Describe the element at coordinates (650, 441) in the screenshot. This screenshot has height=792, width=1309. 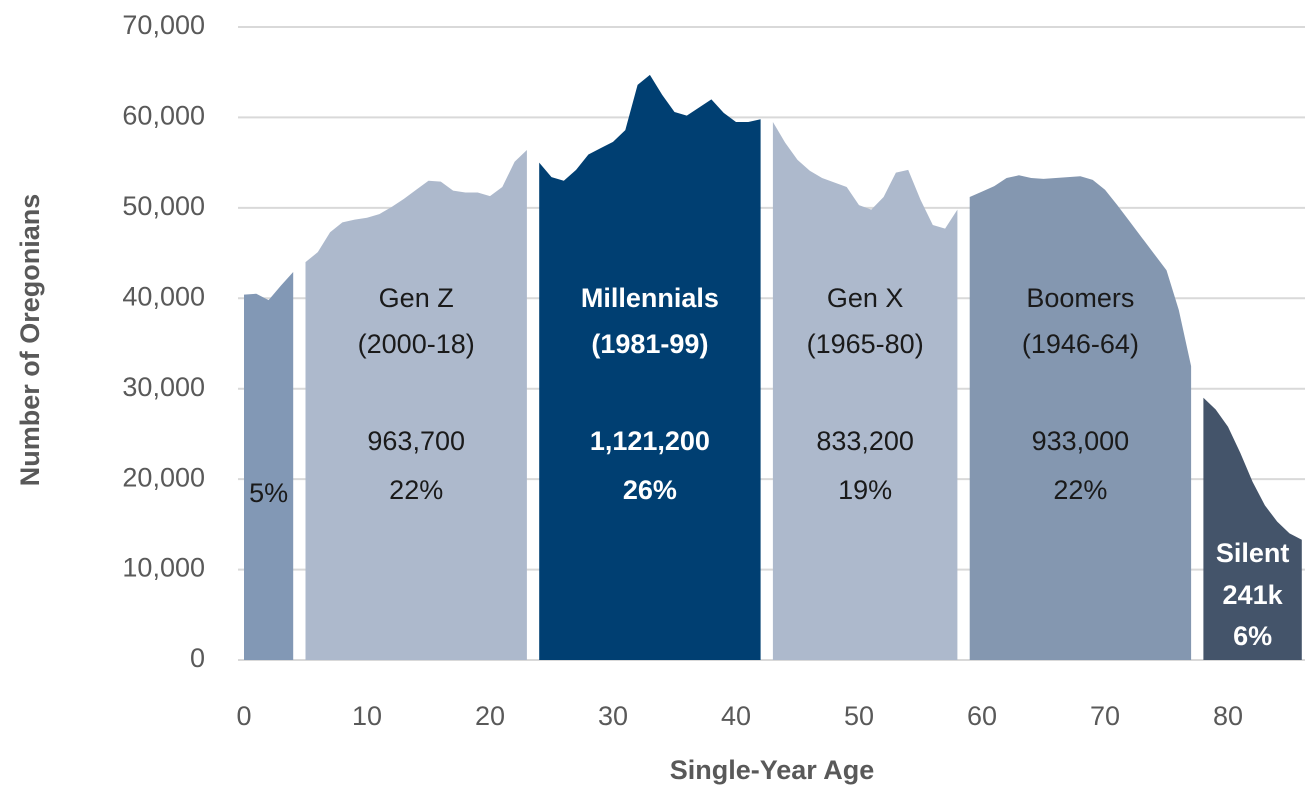
I see `annotation: 1,121,200` at that location.